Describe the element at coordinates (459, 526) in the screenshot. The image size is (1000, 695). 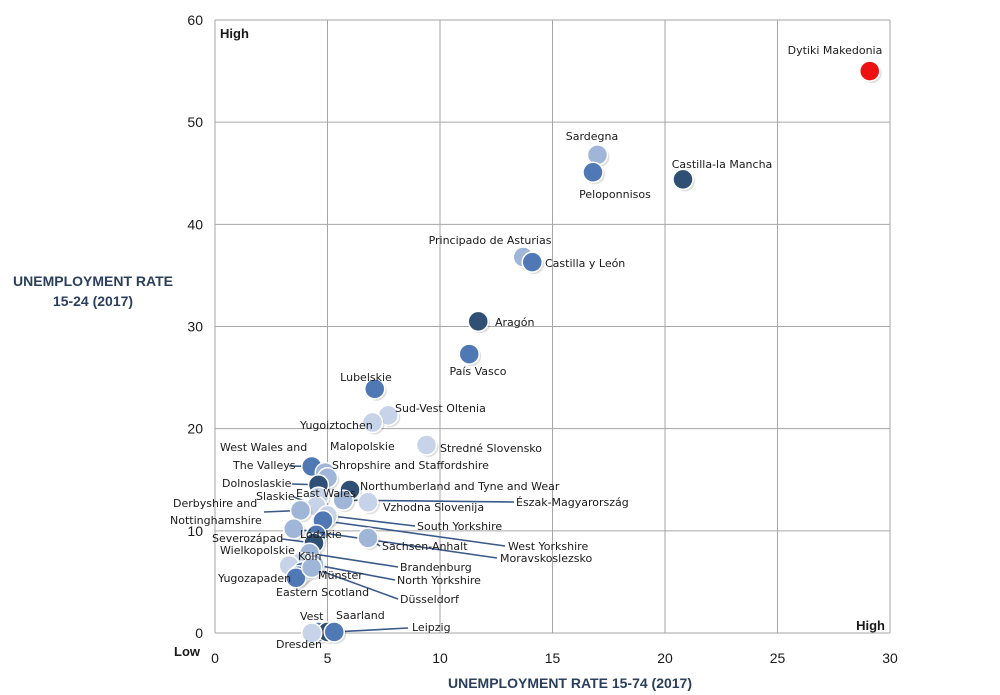
I see `point-label-22: South Yorkshire` at that location.